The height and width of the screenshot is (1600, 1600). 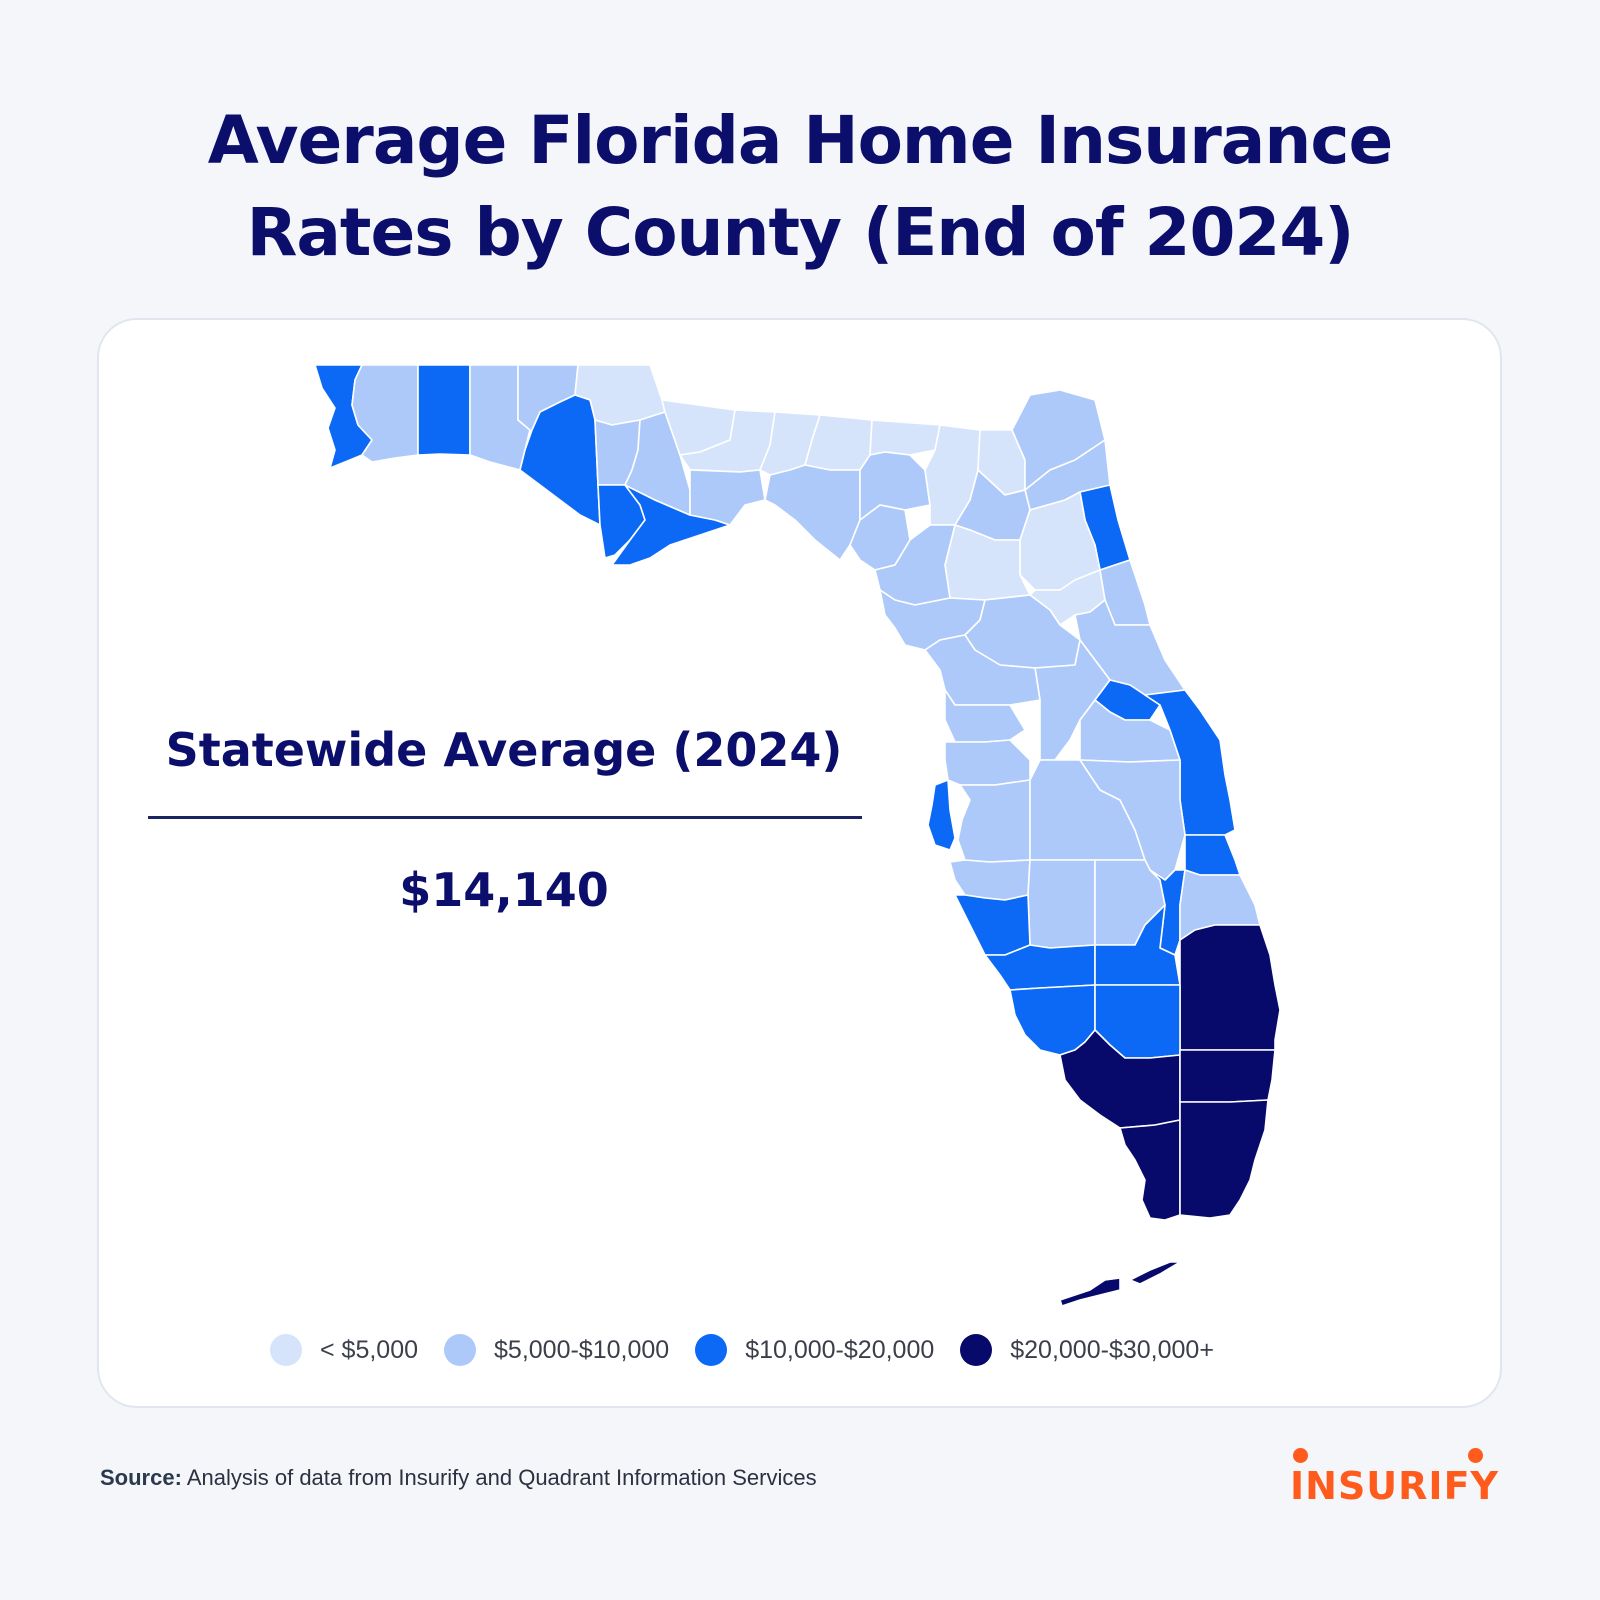 I want to click on florida-keys, so click(x=1090, y=1292).